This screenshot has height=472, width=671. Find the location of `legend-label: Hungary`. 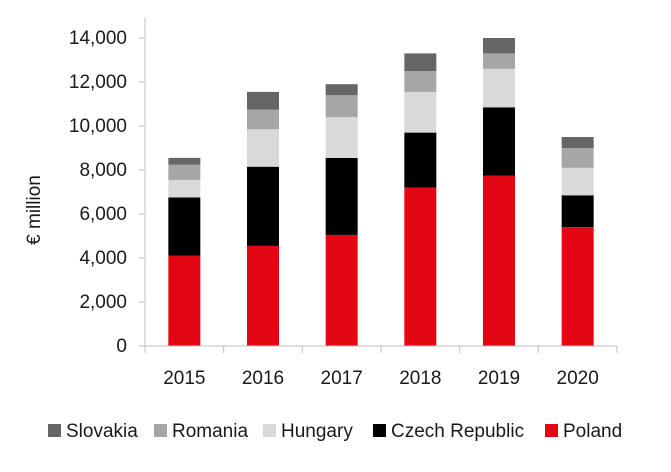

legend-label: Hungary is located at coordinates (317, 431).